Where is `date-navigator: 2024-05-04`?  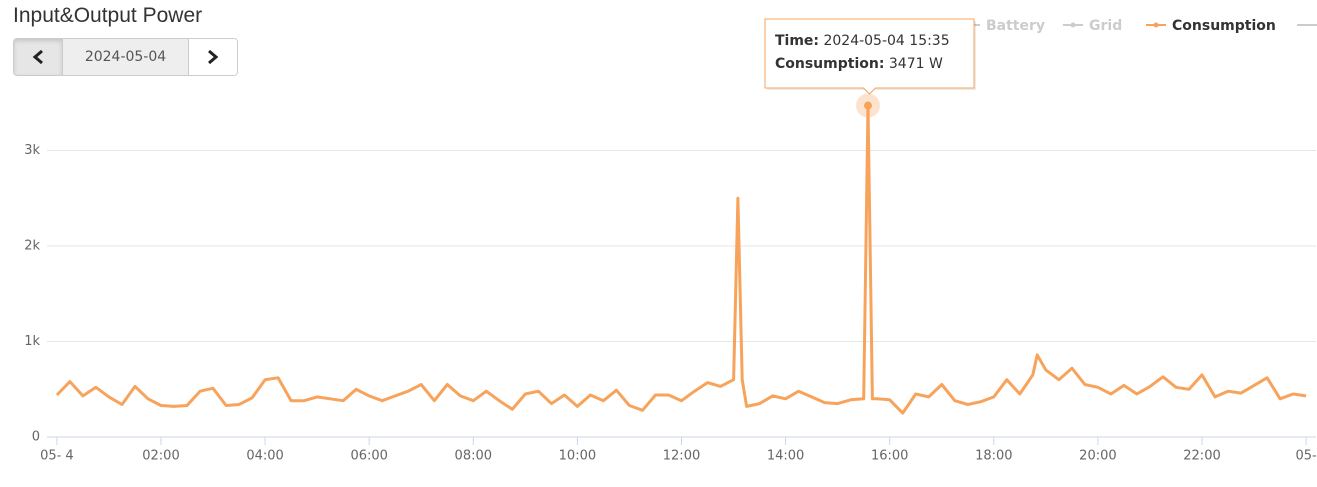
date-navigator: 2024-05-04 is located at coordinates (125, 57).